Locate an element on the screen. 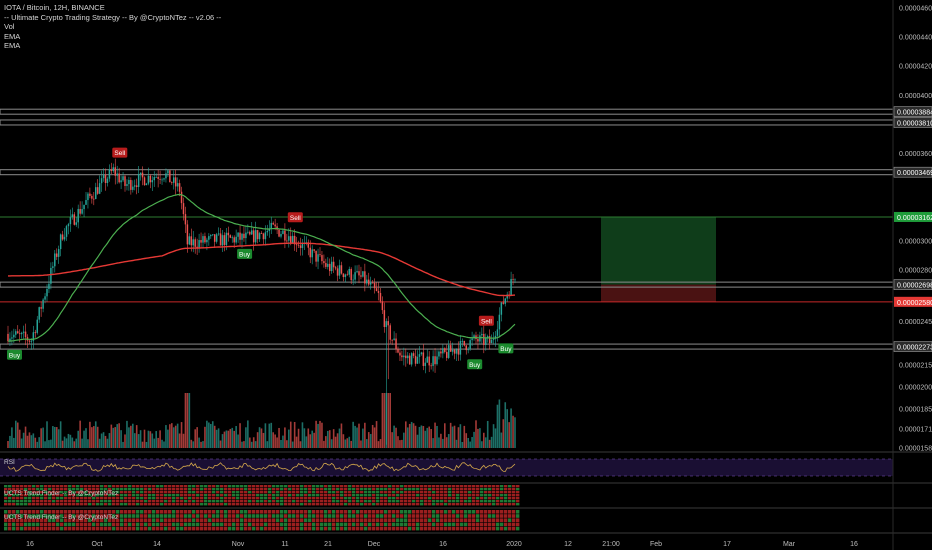 Image resolution: width=932 pixels, height=550 pixels. rsi-pane-label: RSI is located at coordinates (9, 462).